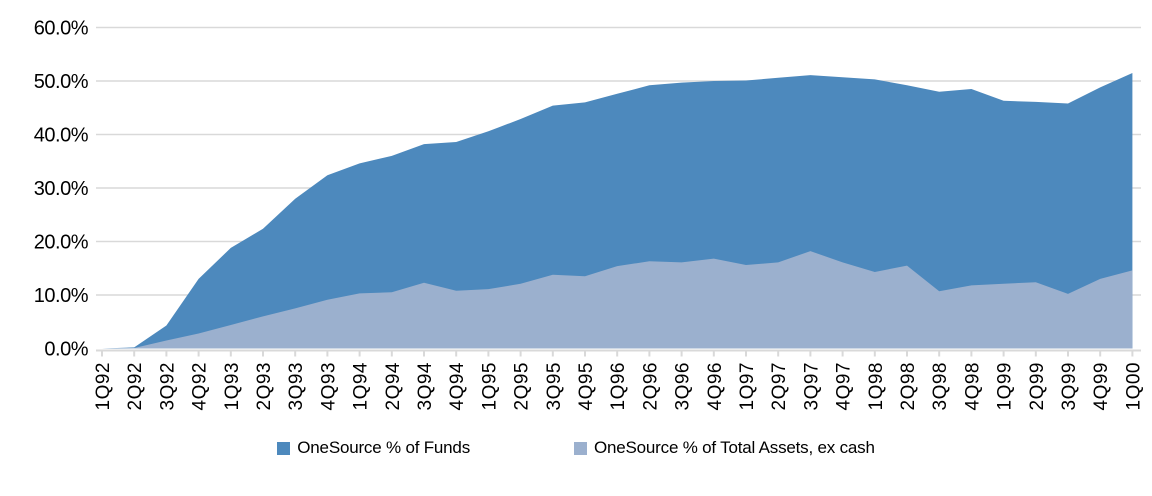 This screenshot has height=496, width=1152. I want to click on x-tick-label: 4Q98, so click(972, 386).